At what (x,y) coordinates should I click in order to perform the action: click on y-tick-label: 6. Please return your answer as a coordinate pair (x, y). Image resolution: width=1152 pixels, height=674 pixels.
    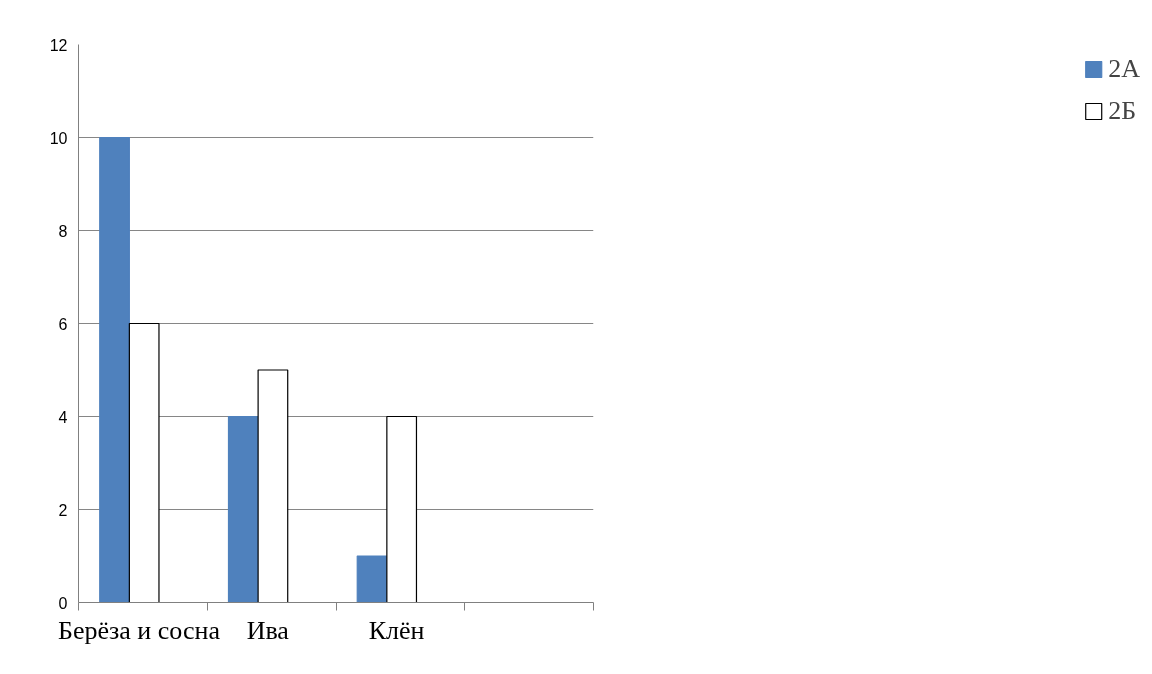
    Looking at the image, I should click on (63, 324).